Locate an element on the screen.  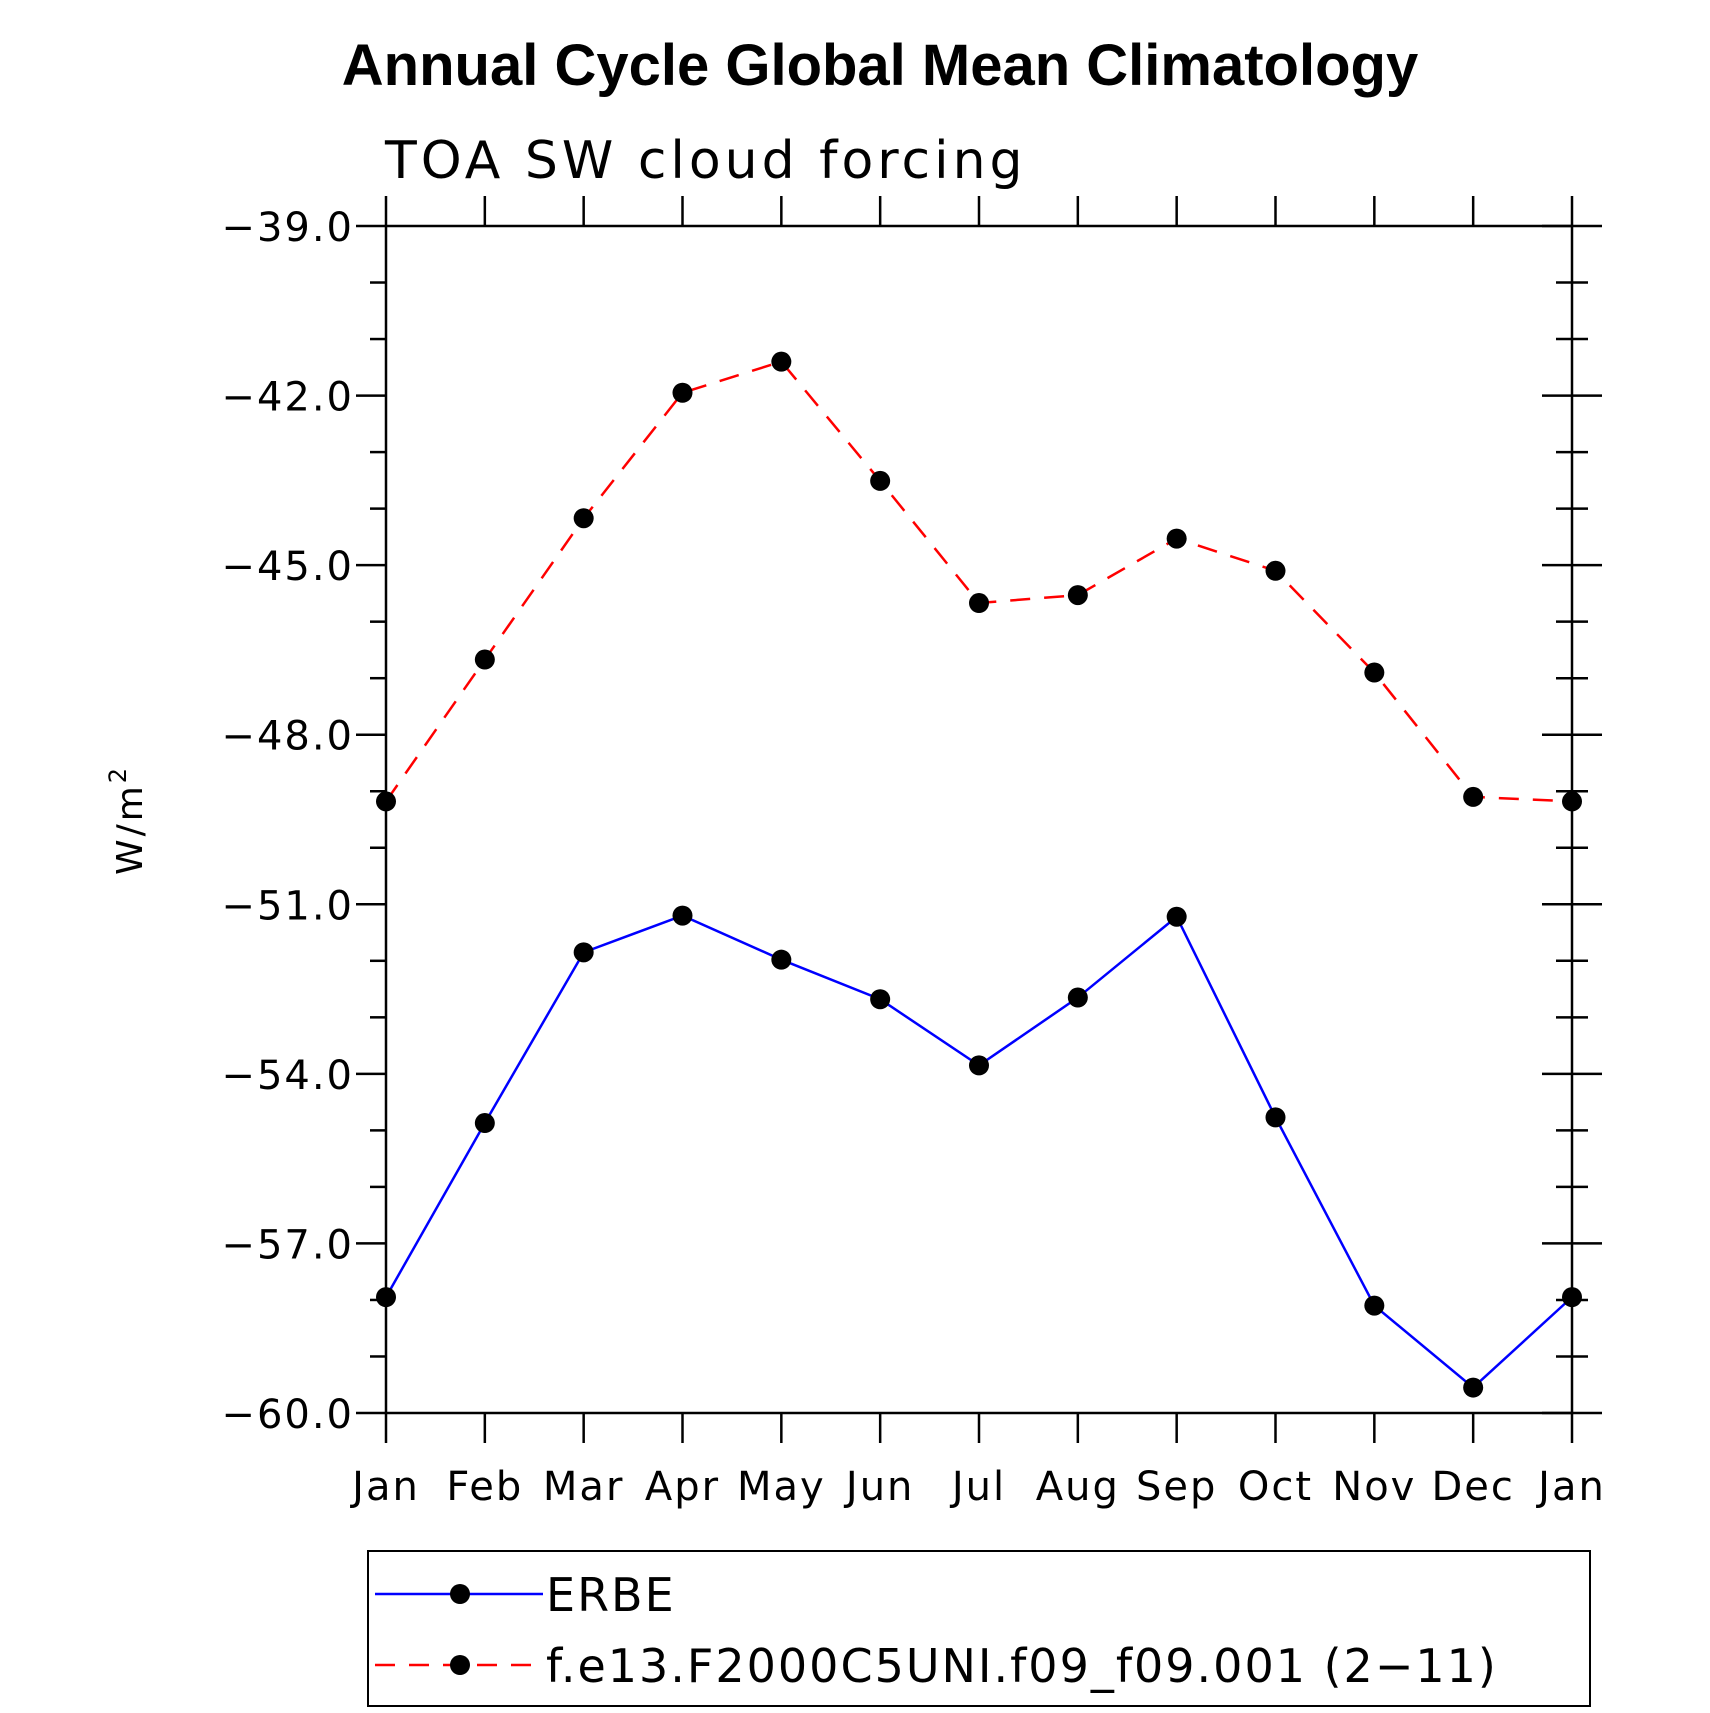
x-tick-label: Nov is located at coordinates (1374, 1487).